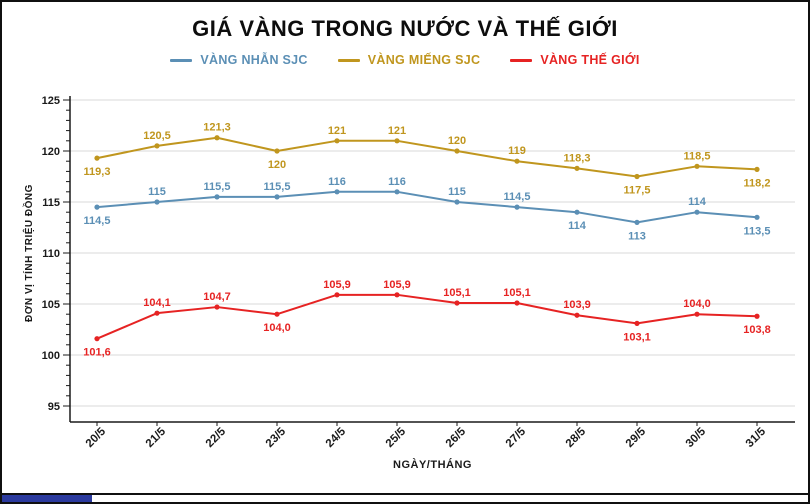 This screenshot has height=504, width=810. Describe the element at coordinates (276, 437) in the screenshot. I see `svg-text: 23/5` at that location.